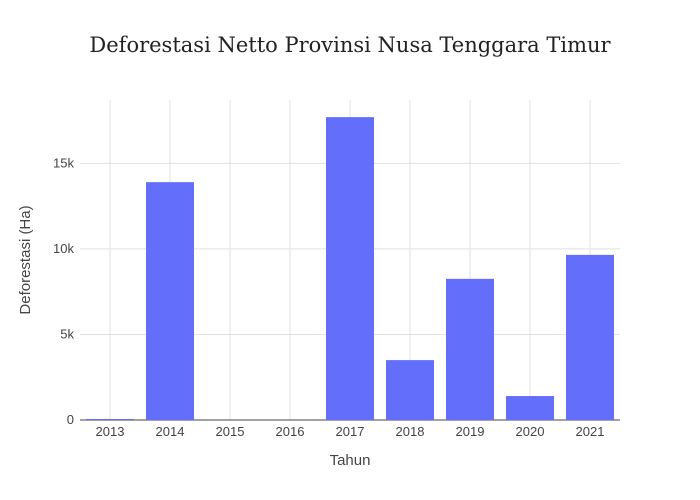  I want to click on x-tick-label: 2016, so click(290, 431).